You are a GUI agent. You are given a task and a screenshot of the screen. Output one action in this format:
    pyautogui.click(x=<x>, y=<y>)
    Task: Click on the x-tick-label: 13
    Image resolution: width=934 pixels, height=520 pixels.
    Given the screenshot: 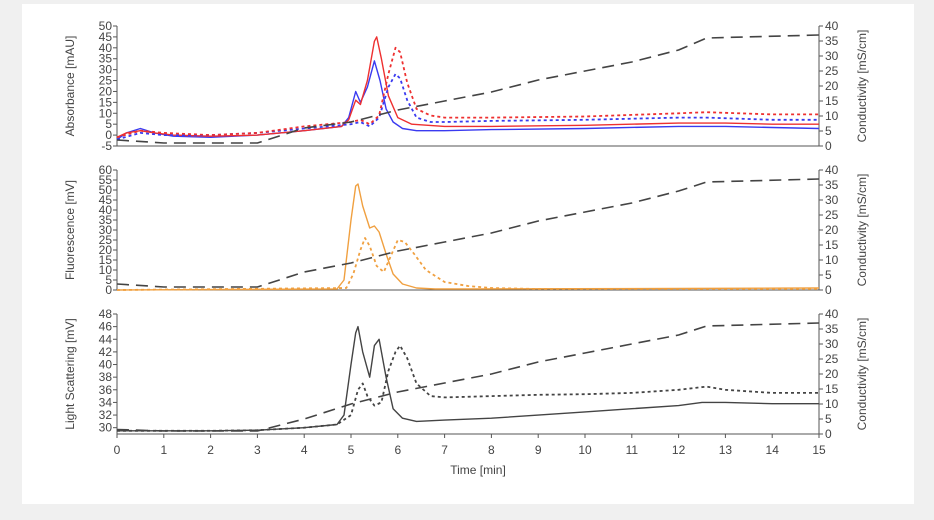 What is the action you would take?
    pyautogui.click(x=726, y=450)
    